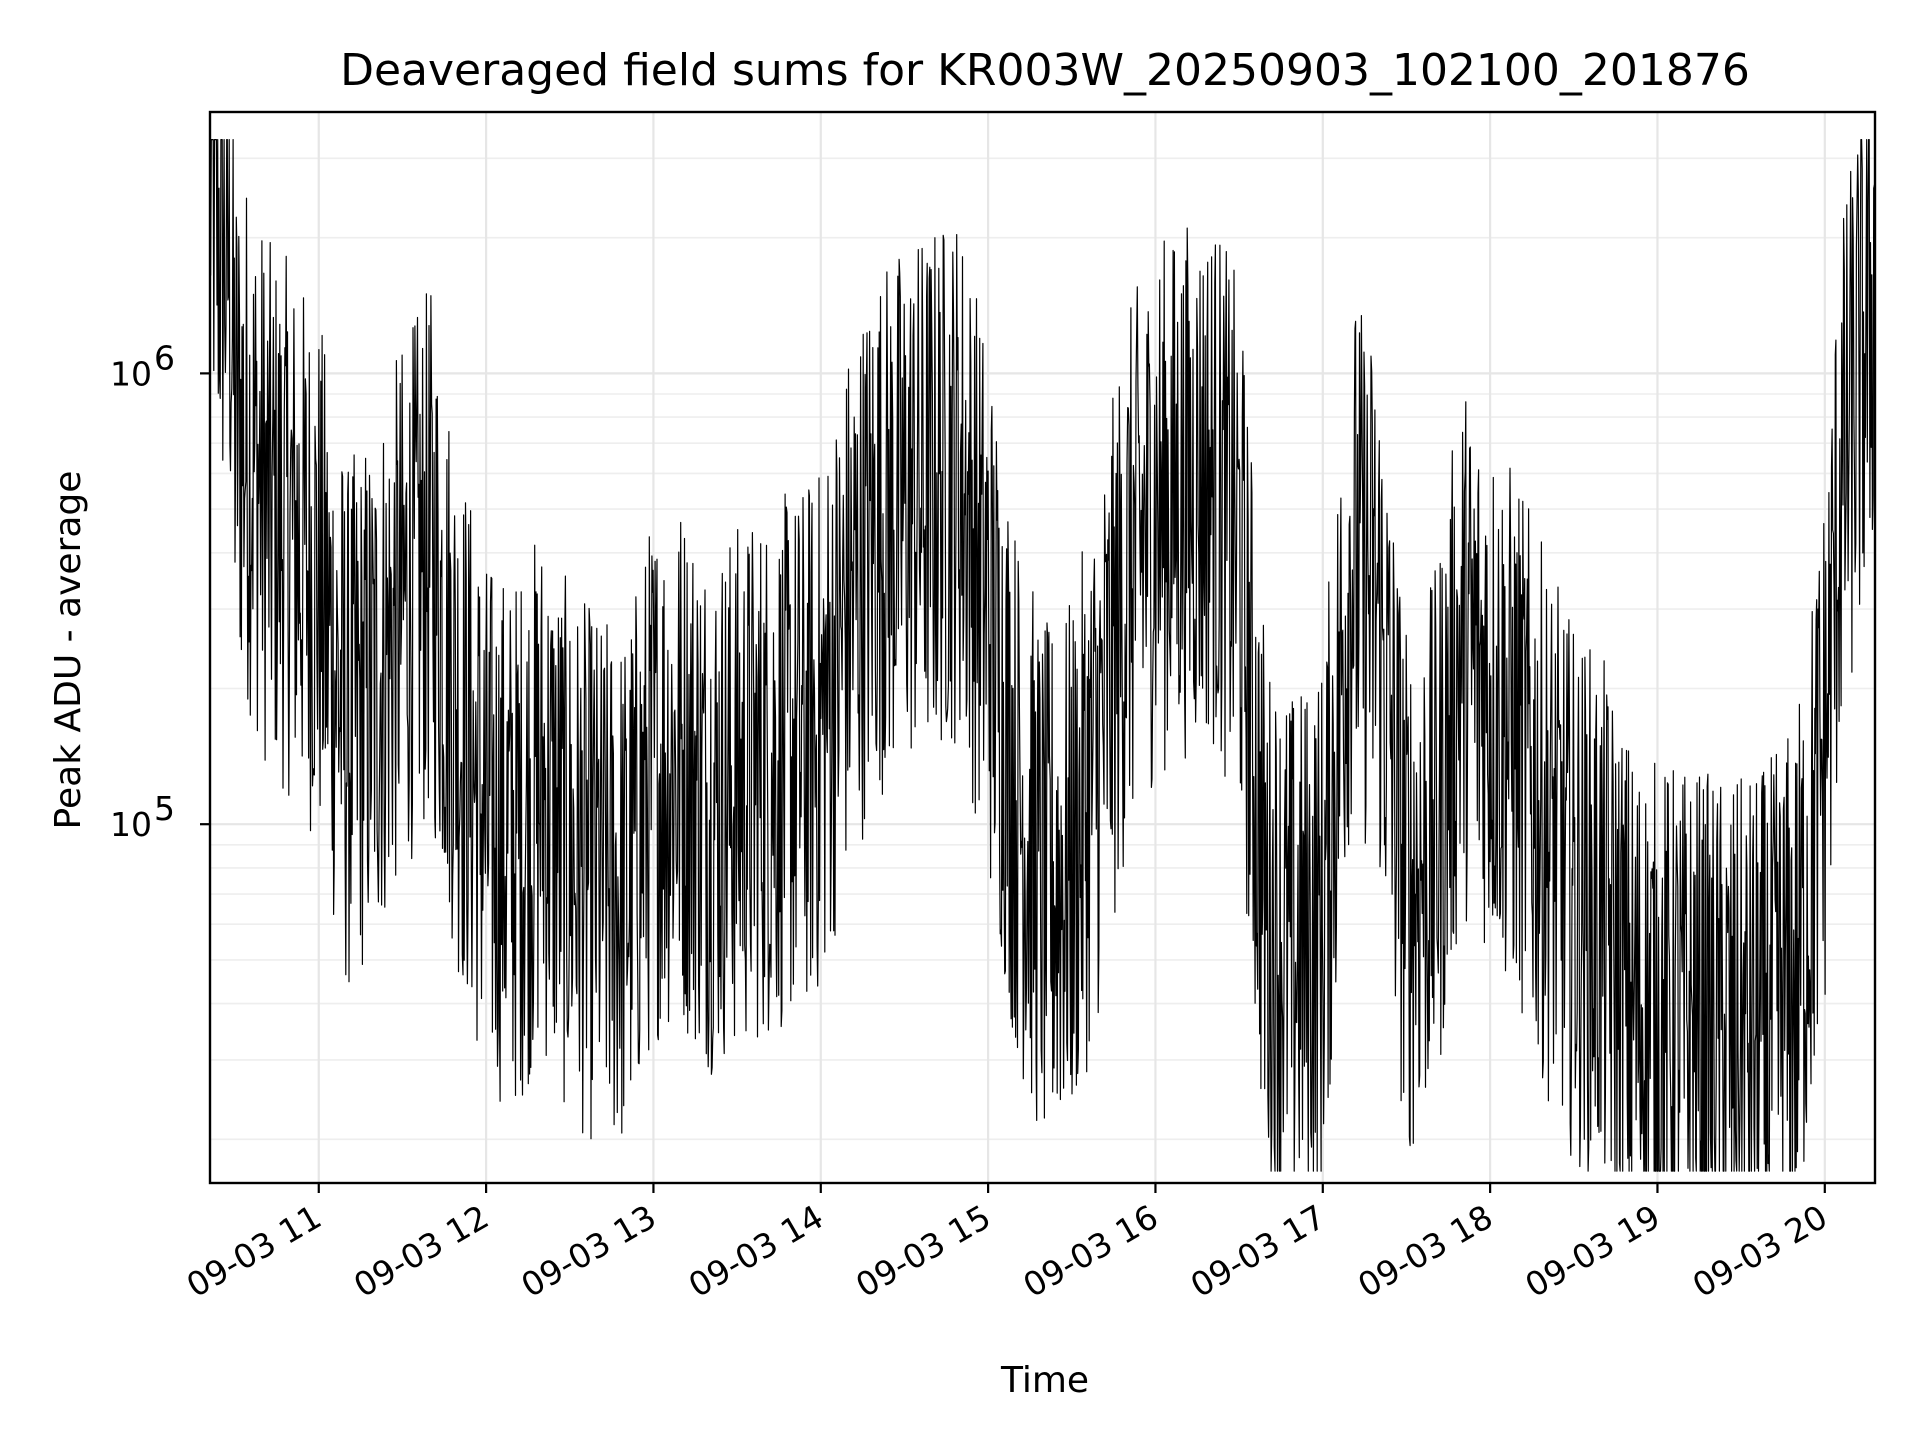 The image size is (1920, 1440). Describe the element at coordinates (1044, 1380) in the screenshot. I see `x-axis-label: Time` at that location.